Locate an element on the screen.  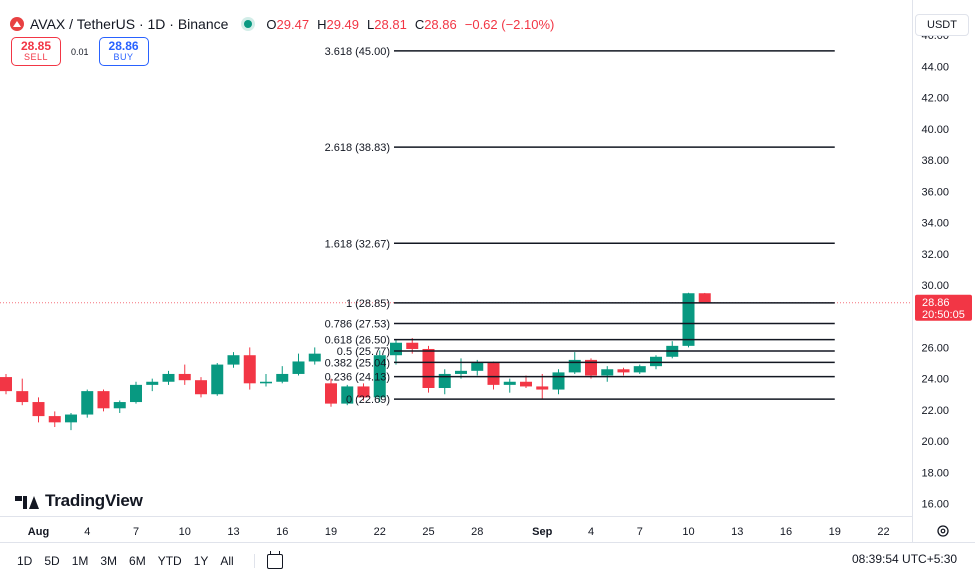
fib-label: 0.5 (25.77) is located at coordinates (363, 352).